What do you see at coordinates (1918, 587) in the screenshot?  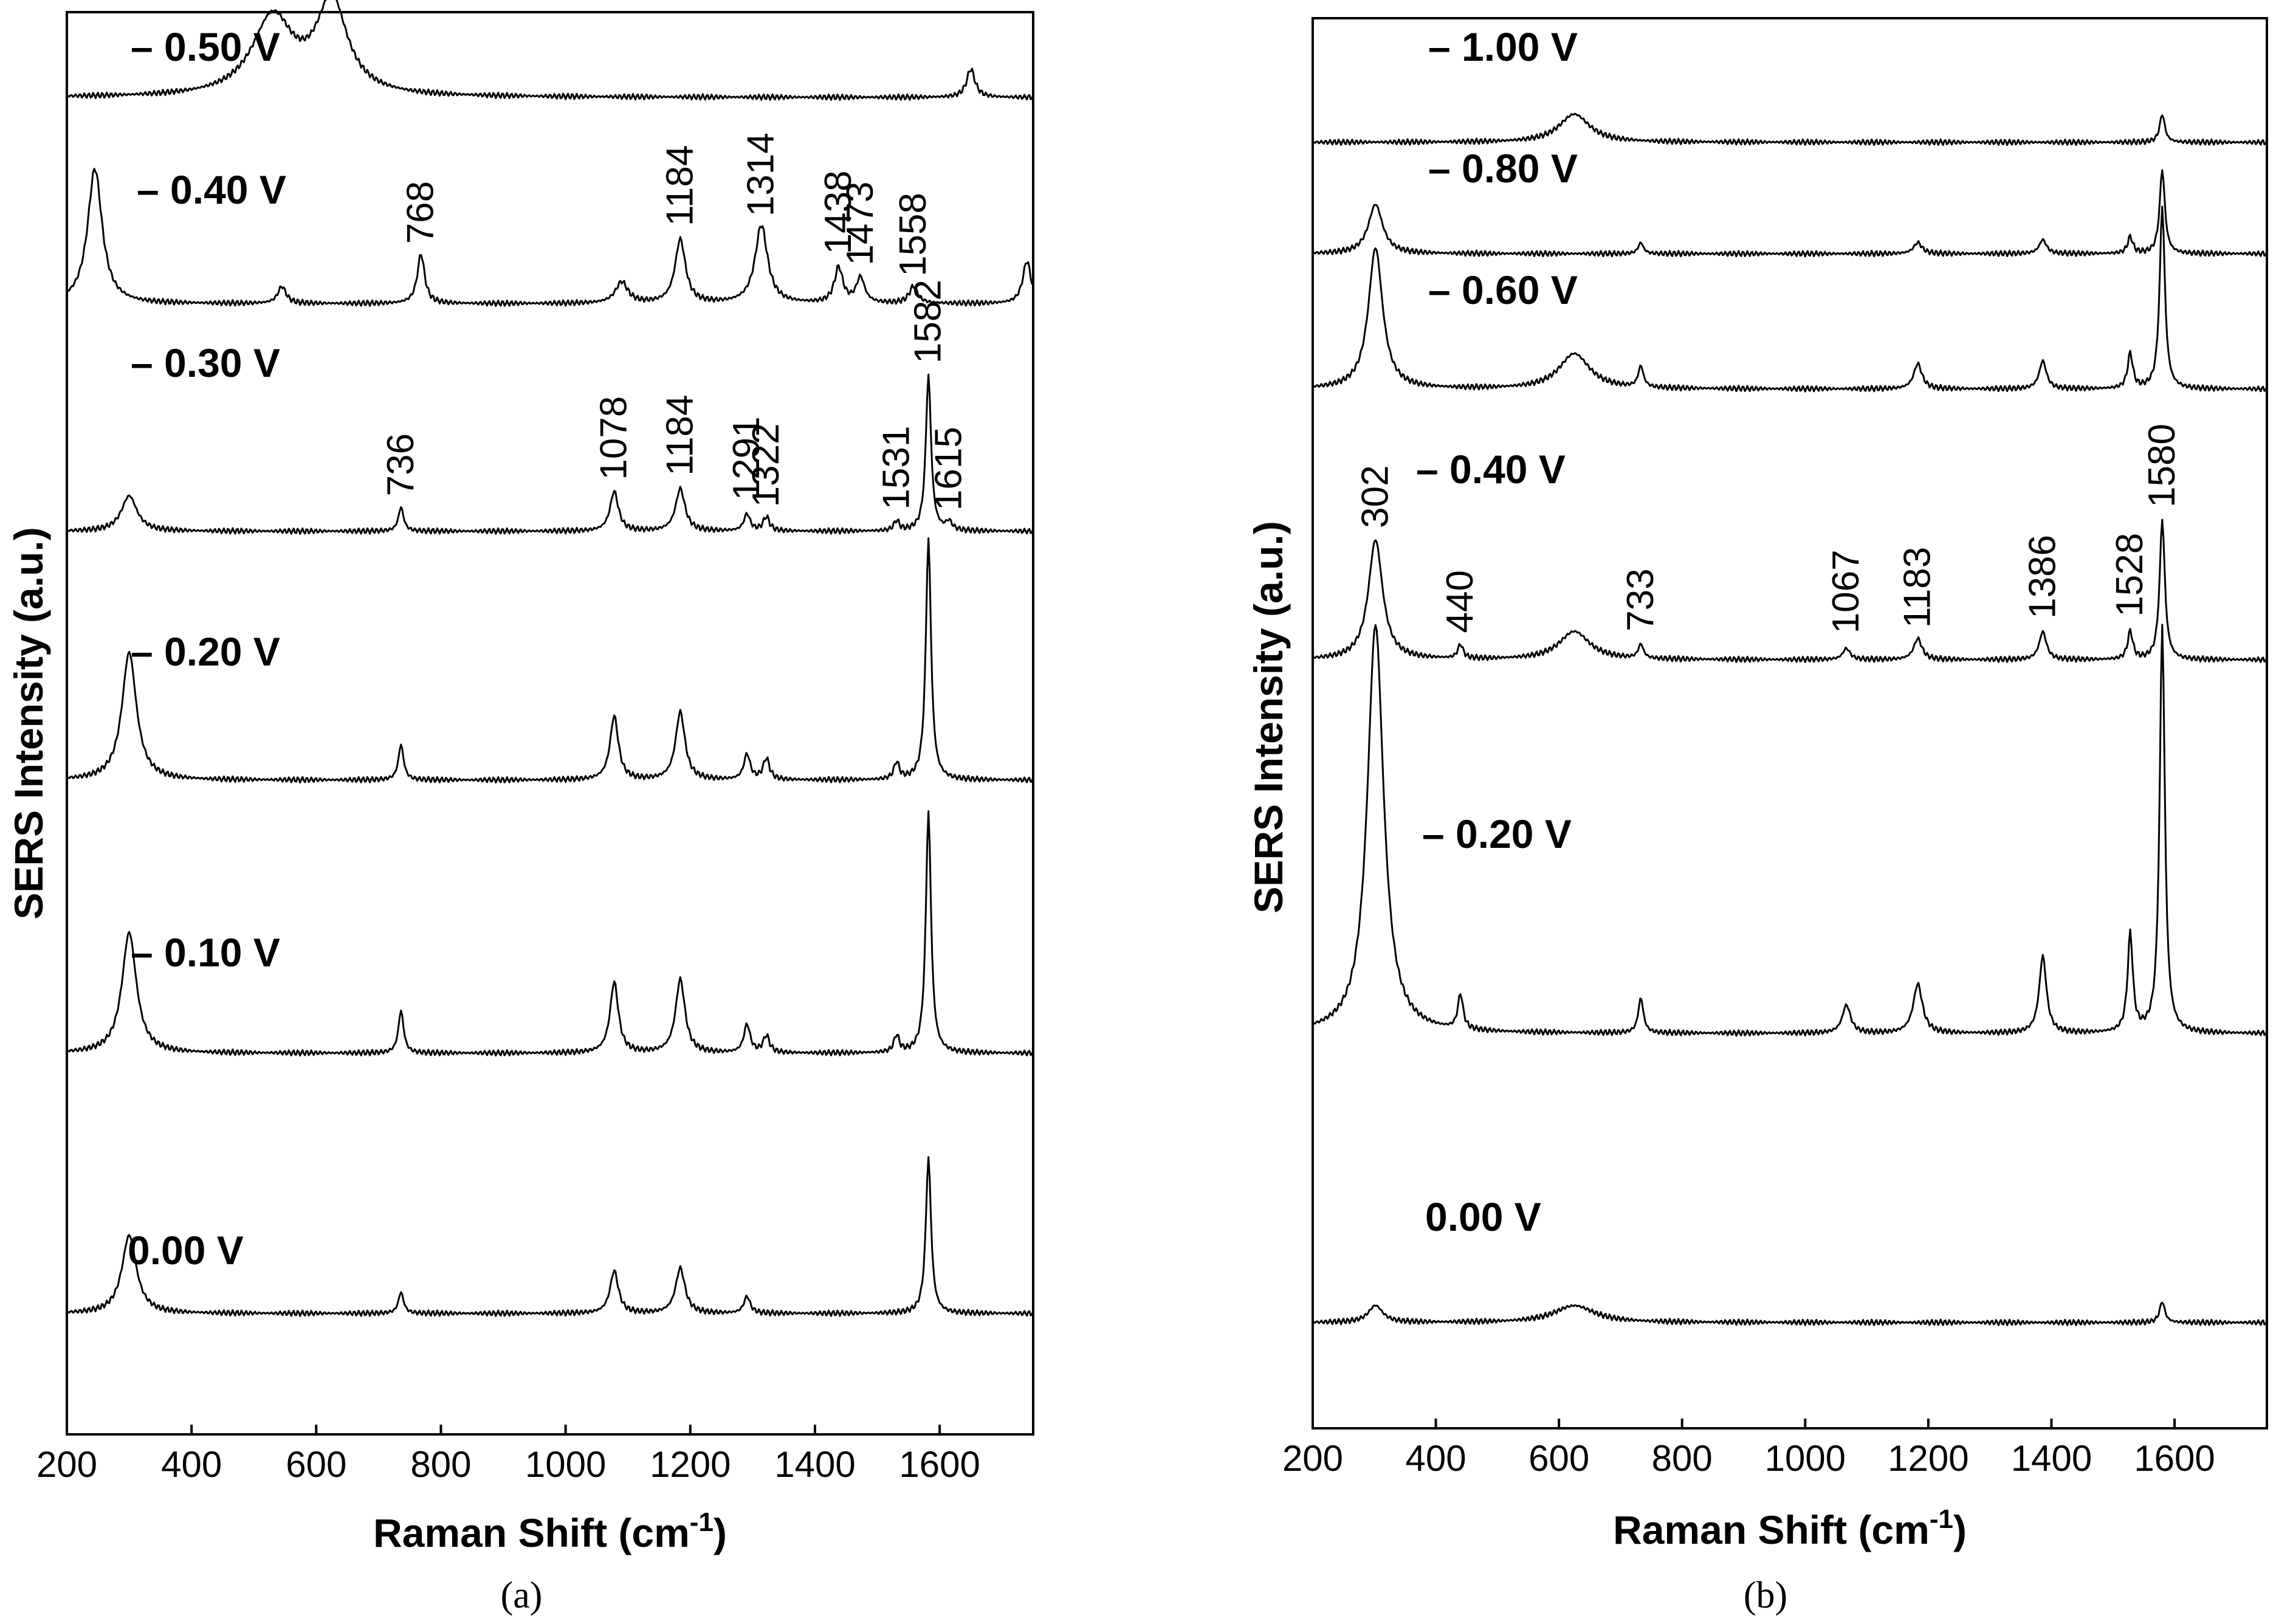 I see `peak-label: 1183` at bounding box center [1918, 587].